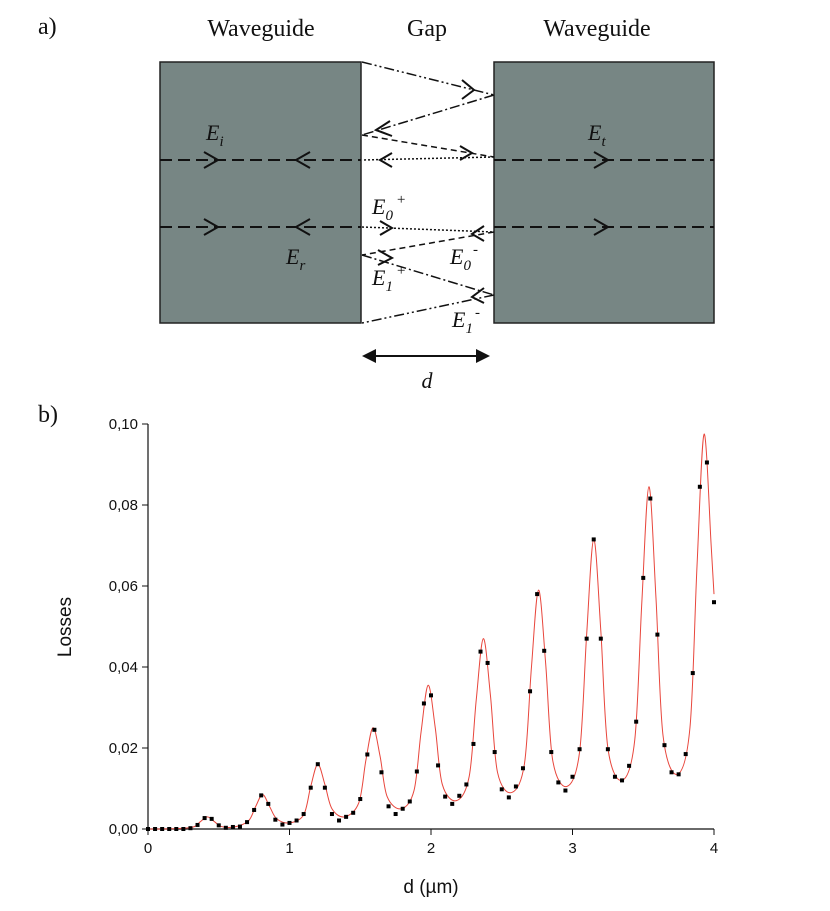 This screenshot has width=830, height=911. What do you see at coordinates (428, 380) in the screenshot?
I see `gap-label: d` at bounding box center [428, 380].